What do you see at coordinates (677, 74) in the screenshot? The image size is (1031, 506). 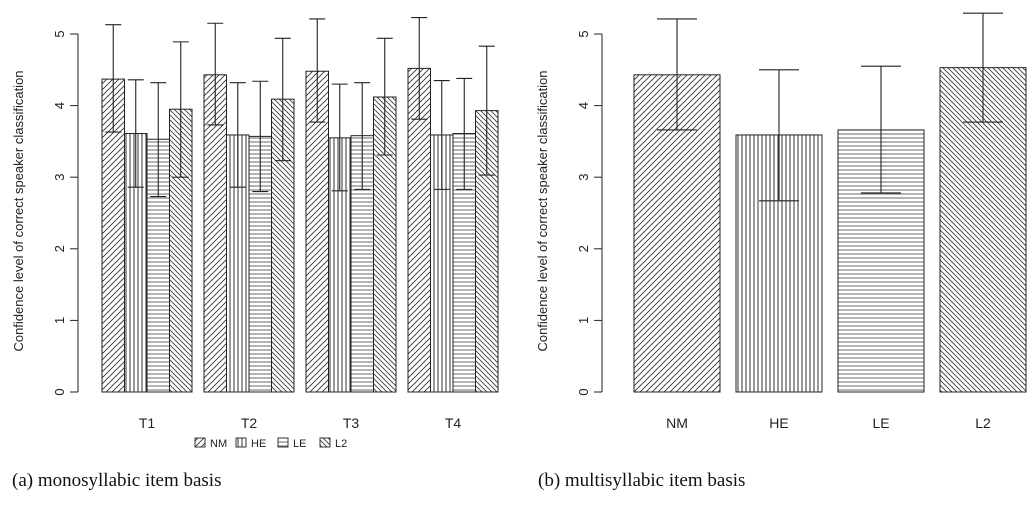 I see `error-bar-NM` at bounding box center [677, 74].